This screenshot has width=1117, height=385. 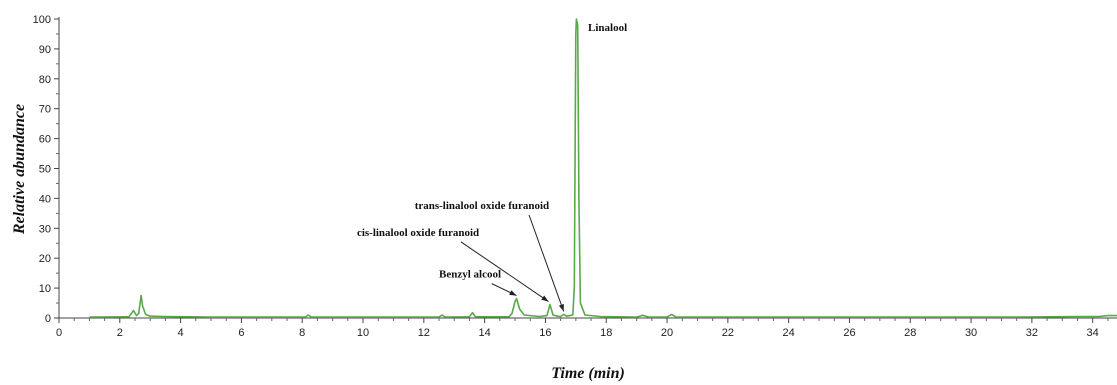 What do you see at coordinates (45, 170) in the screenshot?
I see `y-tick-label: 50` at bounding box center [45, 170].